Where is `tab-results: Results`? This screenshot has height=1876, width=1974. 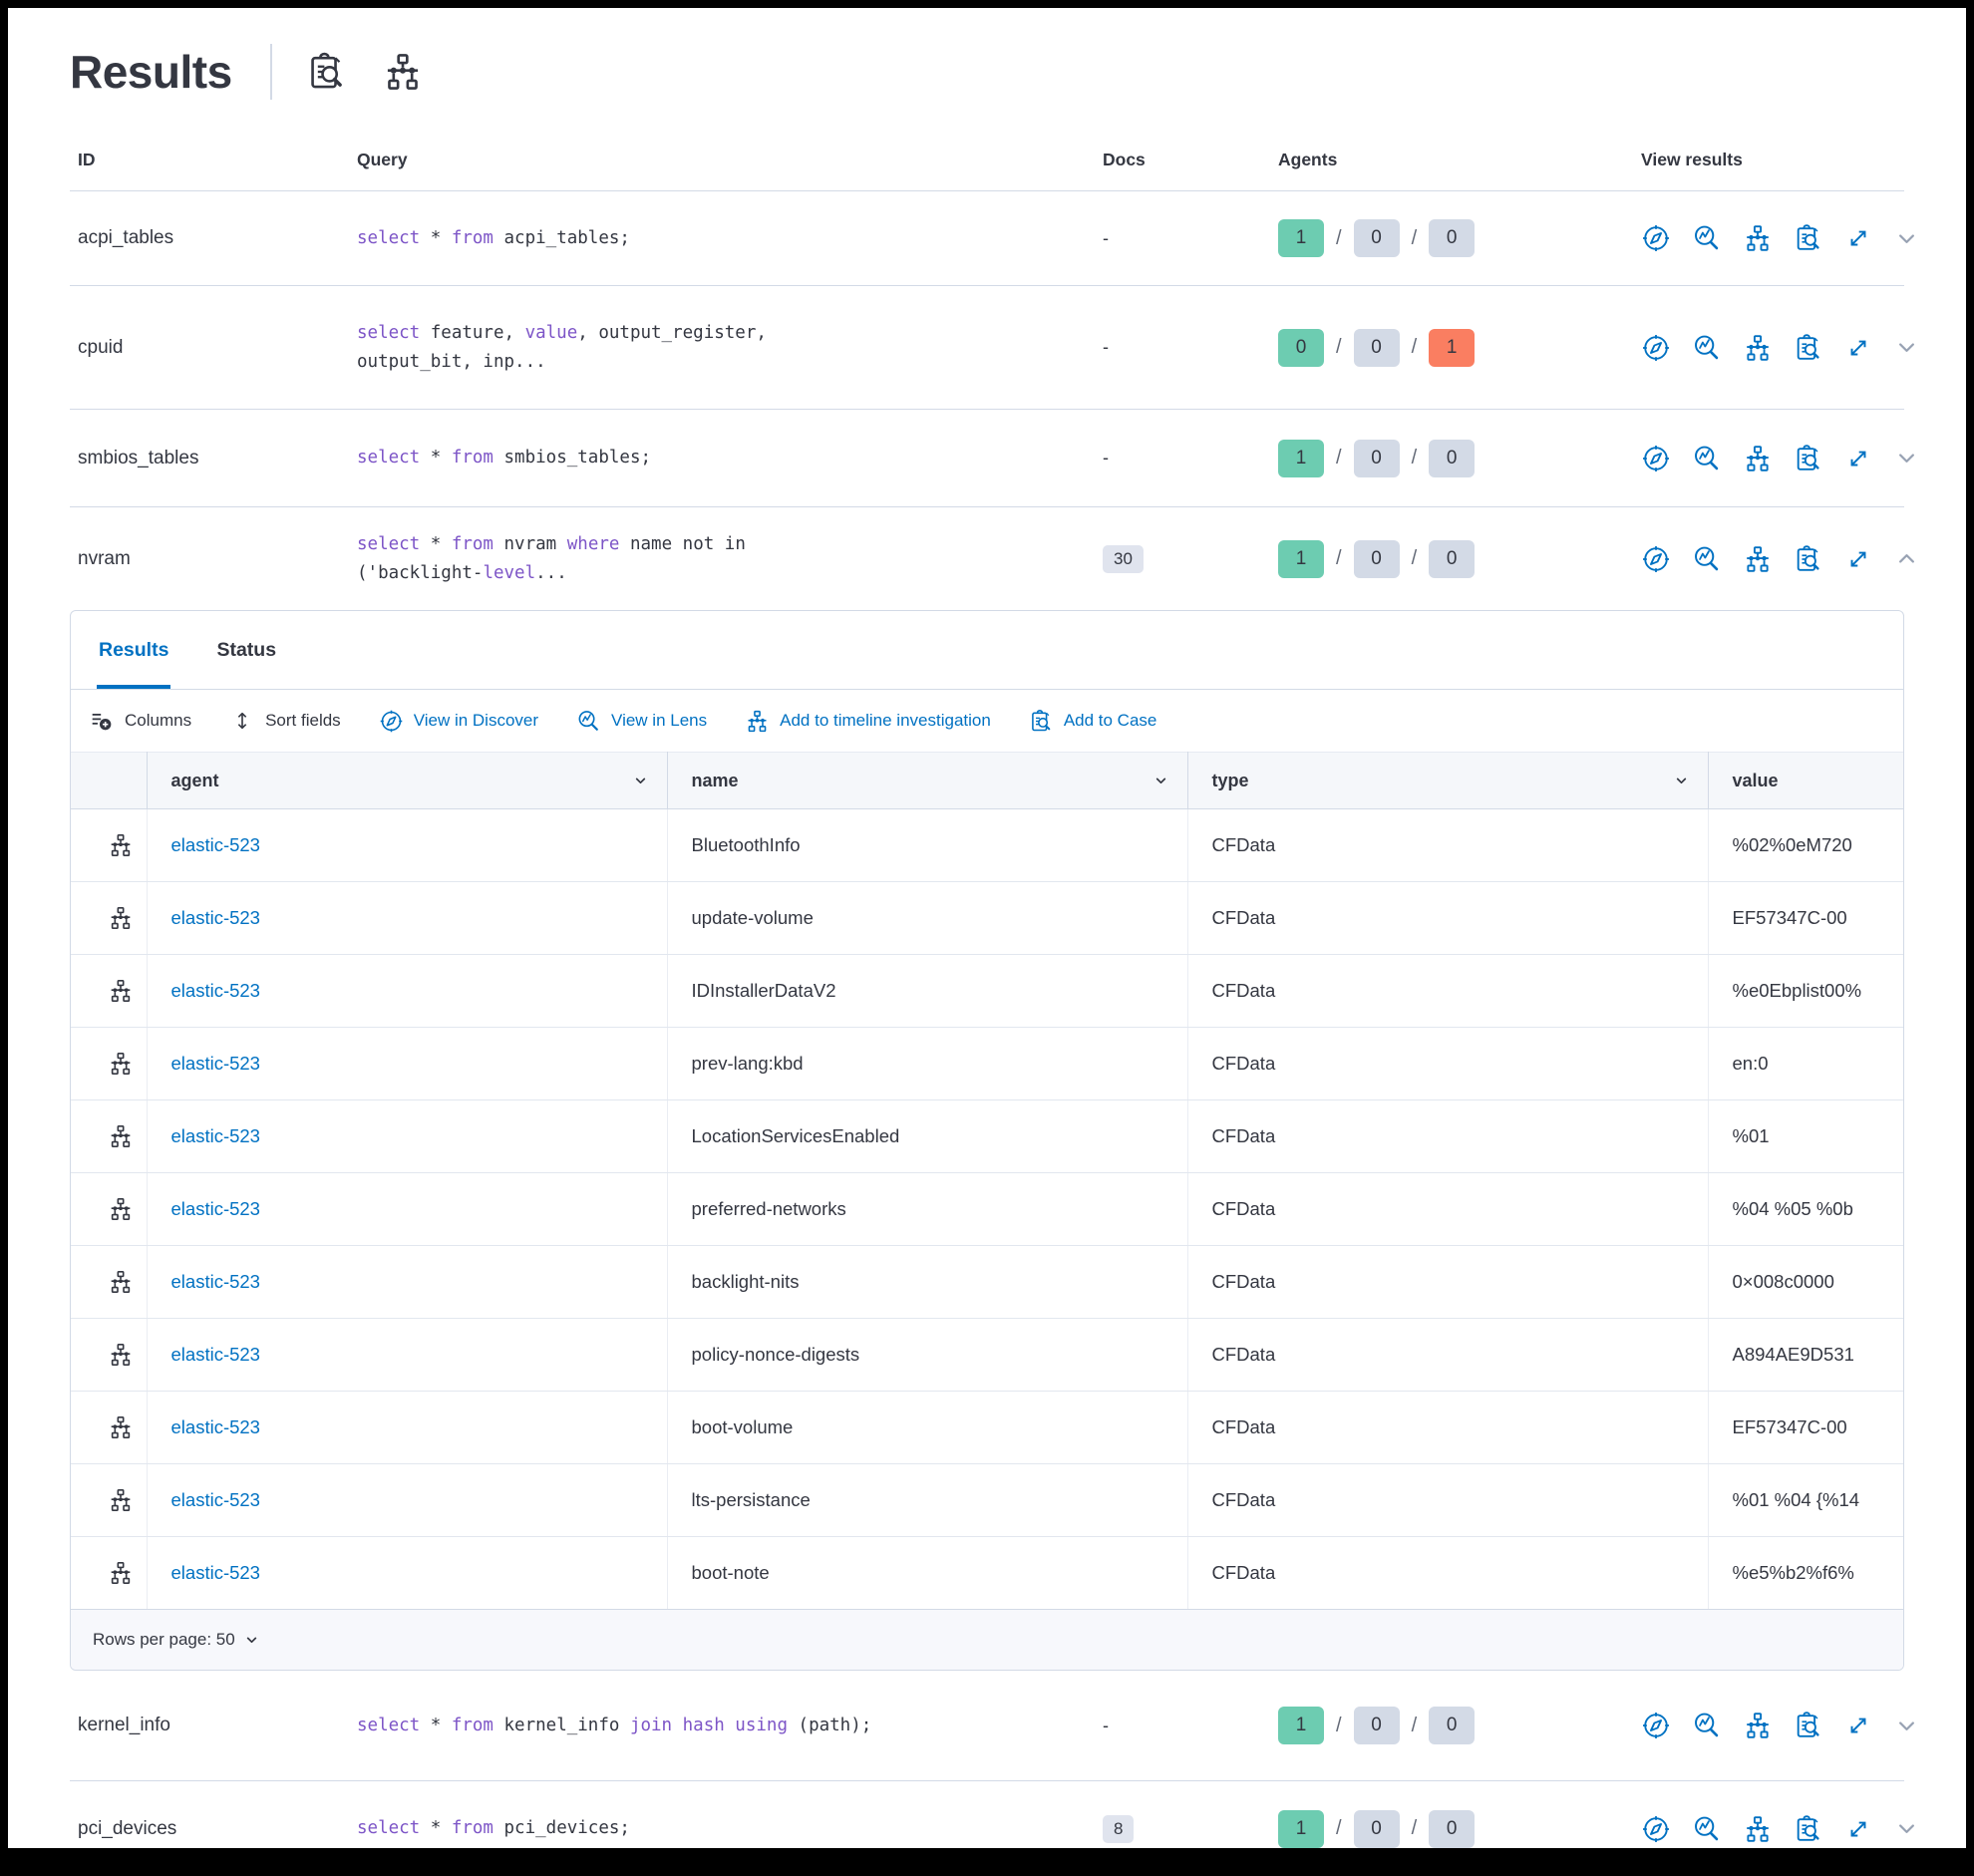 tab-results: Results is located at coordinates (134, 650).